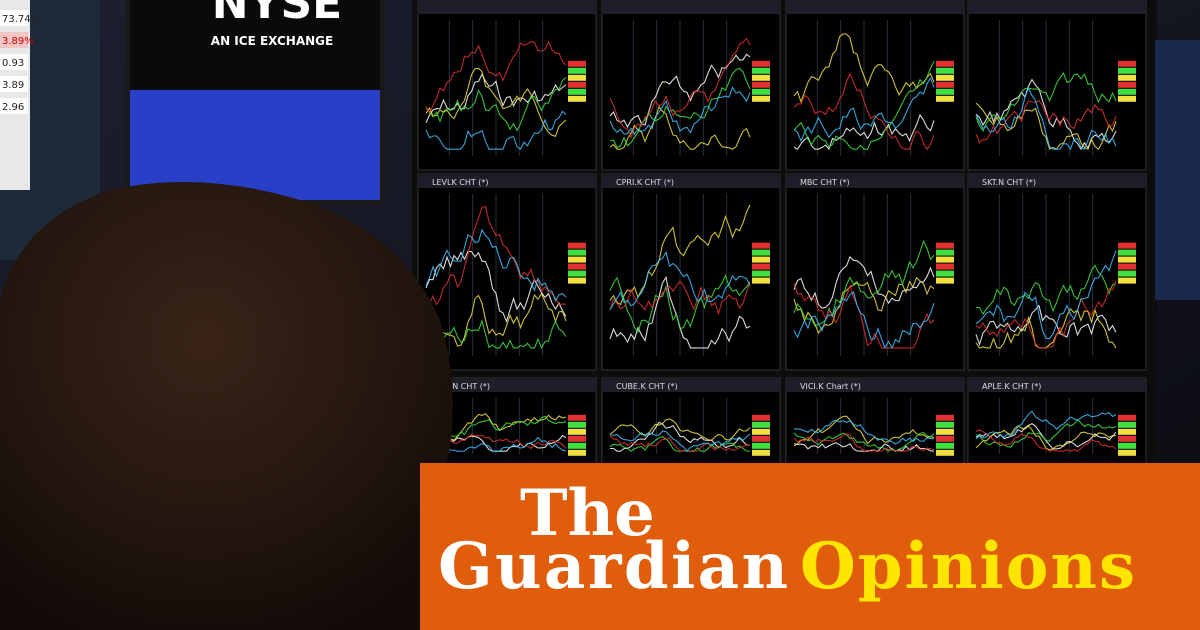 The width and height of the screenshot is (1200, 630). I want to click on panel-title: CUBE.K CHT (*), so click(647, 386).